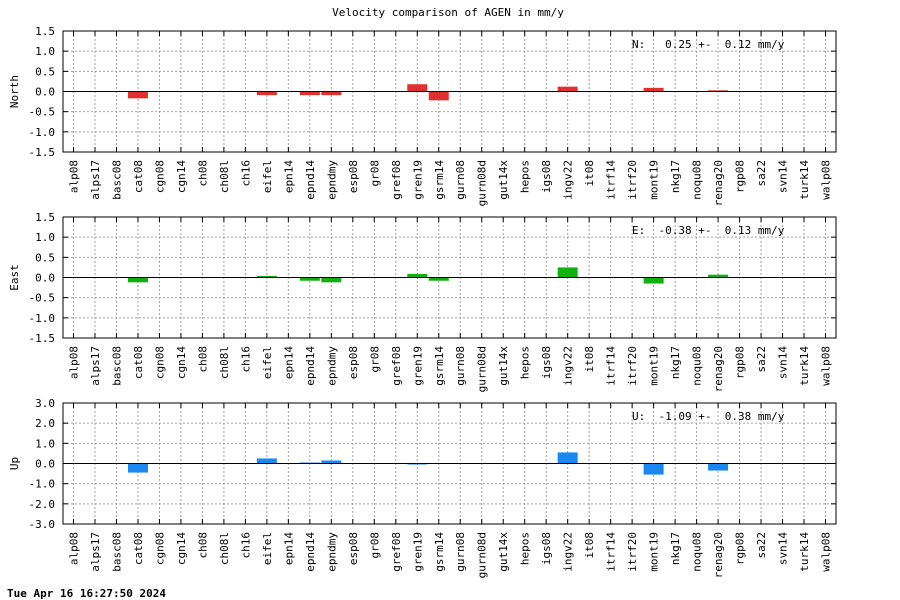 Image resolution: width=900 pixels, height=600 pixels. Describe the element at coordinates (309, 279) in the screenshot. I see `bar-epnd14` at that location.